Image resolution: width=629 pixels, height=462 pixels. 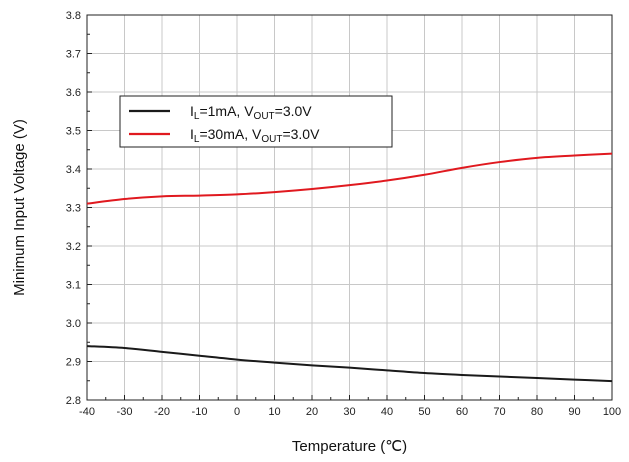 I want to click on x-tick-label: -20, so click(x=162, y=412).